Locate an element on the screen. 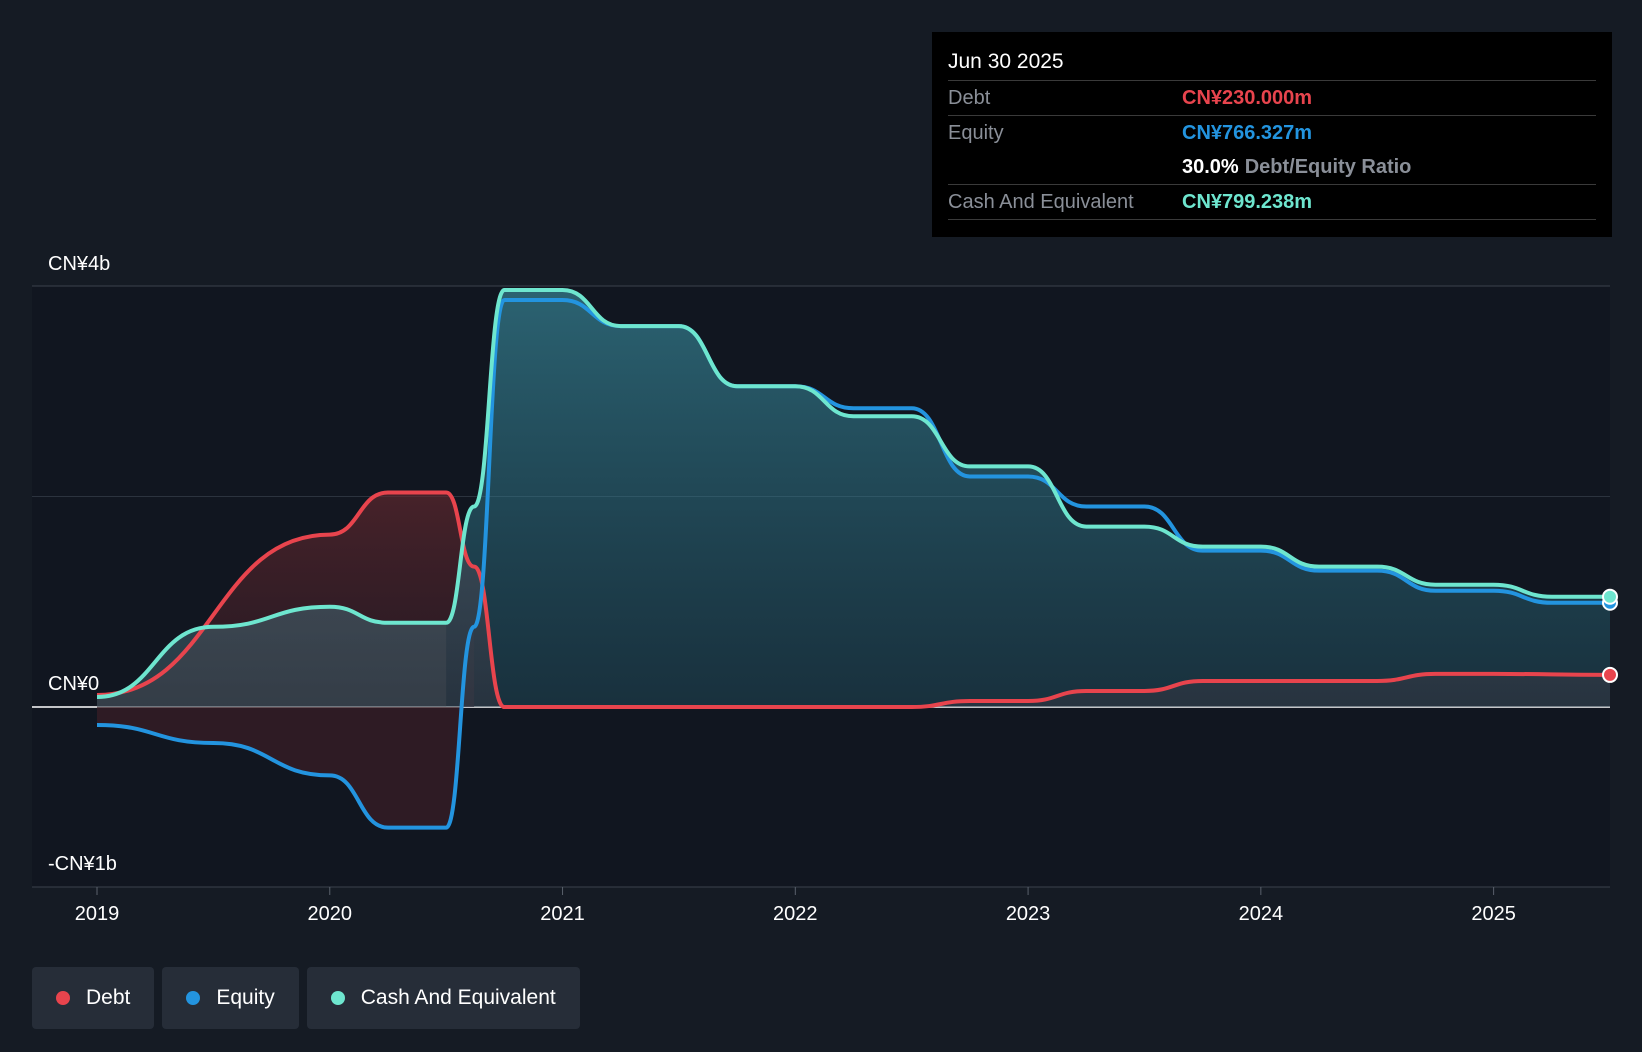 This screenshot has width=1642, height=1052. legend: Debt Equity Cash And Equivalent is located at coordinates (306, 998).